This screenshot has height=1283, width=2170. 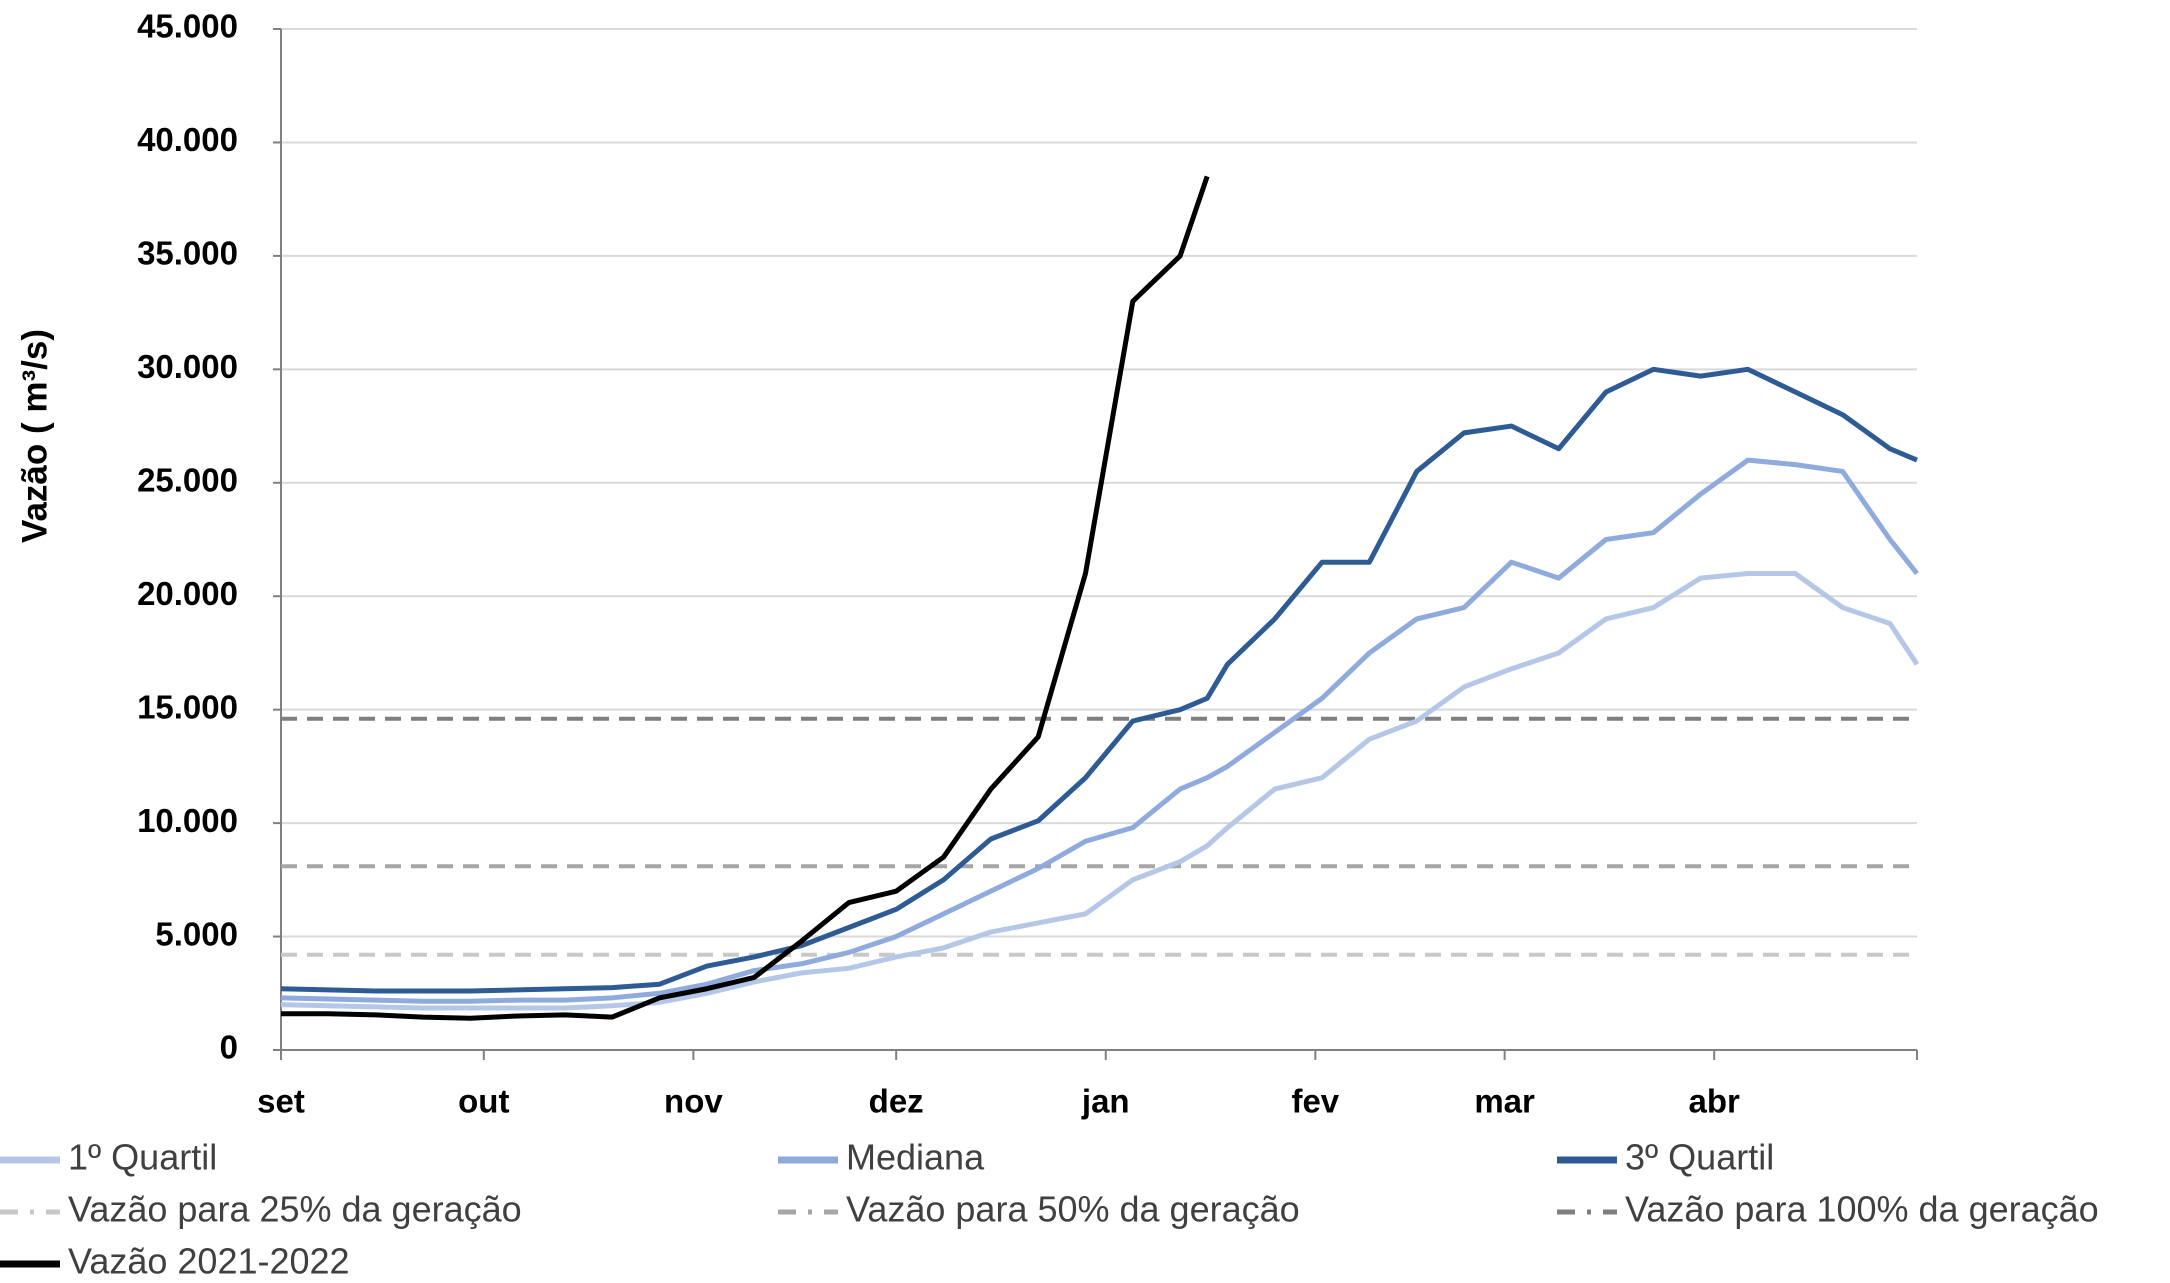 I want to click on y-tick-label: 45.000, so click(x=187, y=26).